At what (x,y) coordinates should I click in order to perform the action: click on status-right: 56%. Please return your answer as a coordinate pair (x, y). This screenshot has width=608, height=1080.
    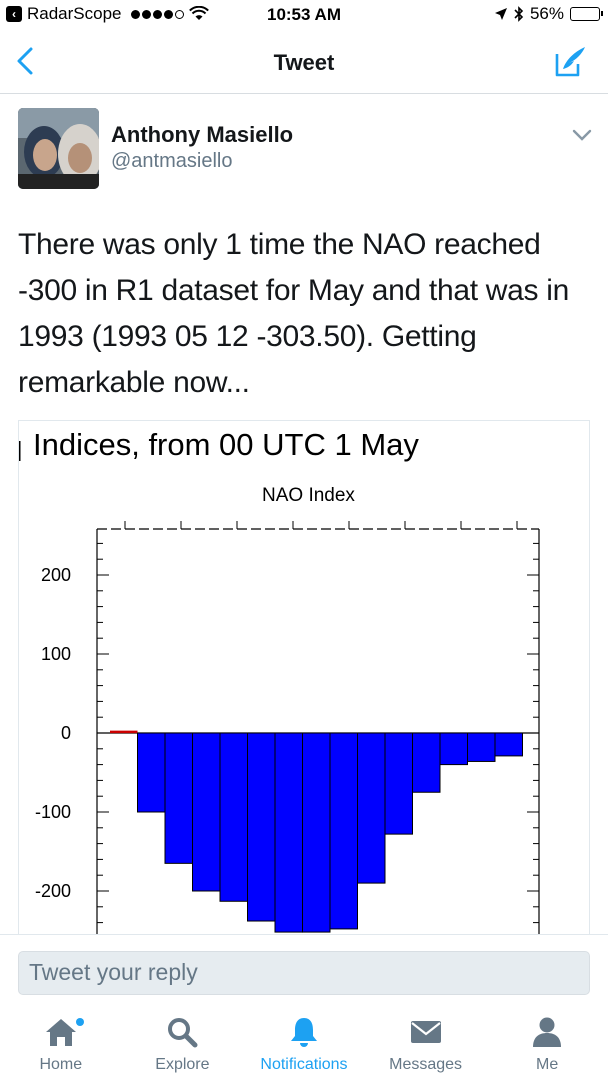
    Looking at the image, I should click on (548, 14).